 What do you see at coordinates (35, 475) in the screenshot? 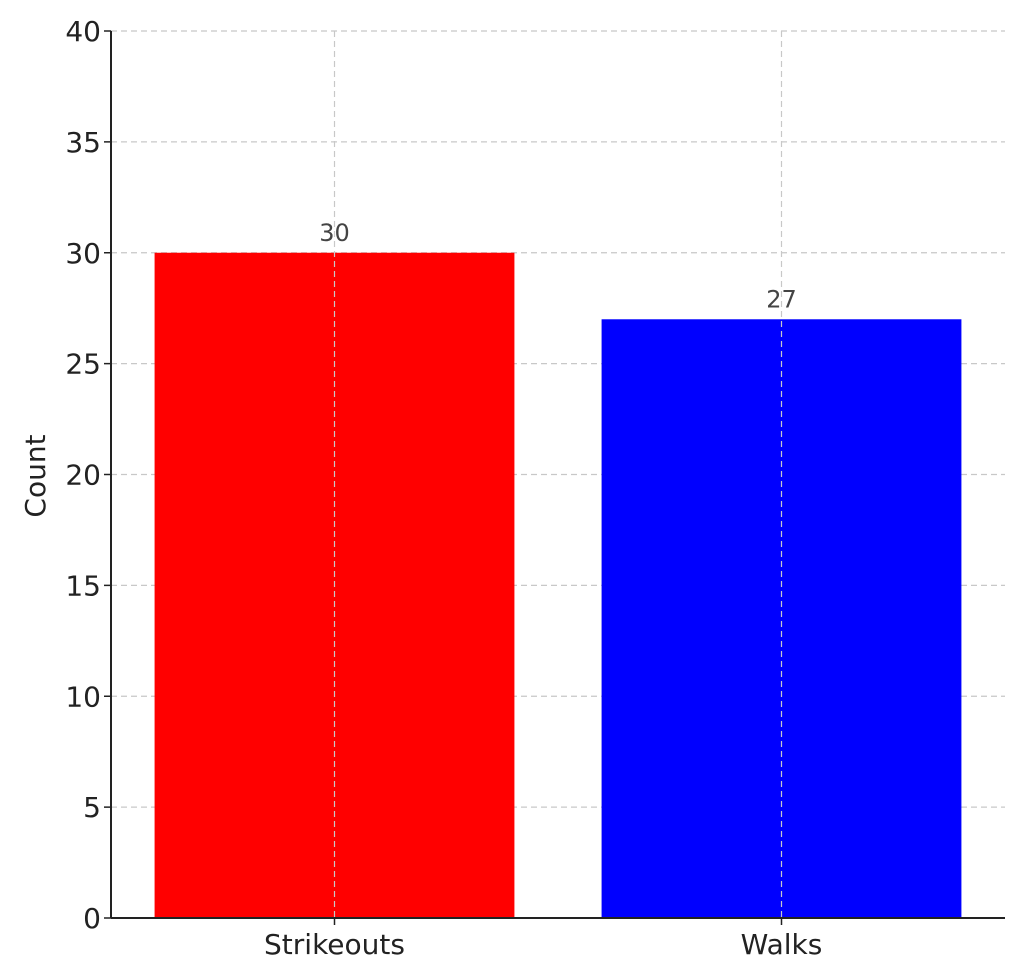
I see `y-axis-title: Count` at bounding box center [35, 475].